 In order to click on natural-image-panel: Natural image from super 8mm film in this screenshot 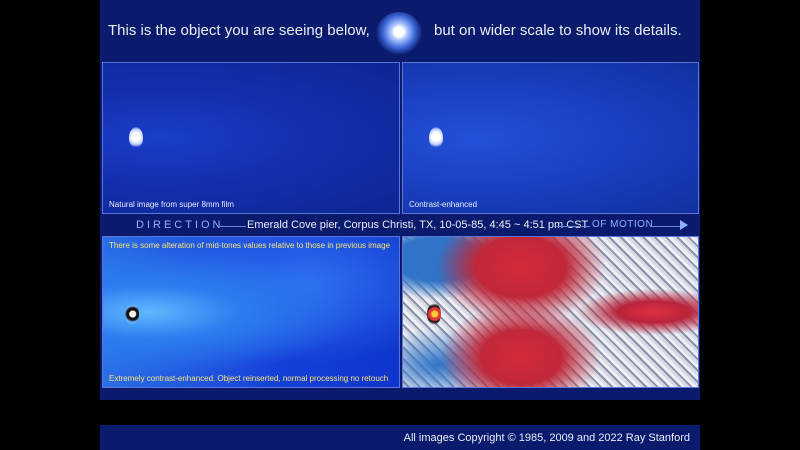, I will do `click(251, 138)`.